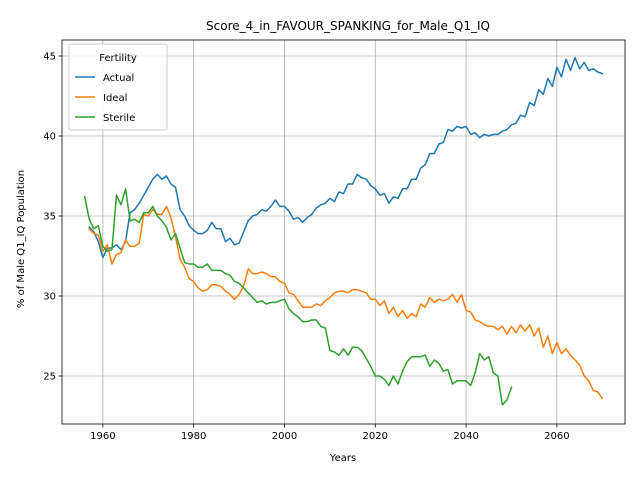 The width and height of the screenshot is (640, 480). Describe the element at coordinates (375, 436) in the screenshot. I see `x-tick-label: 2020` at that location.